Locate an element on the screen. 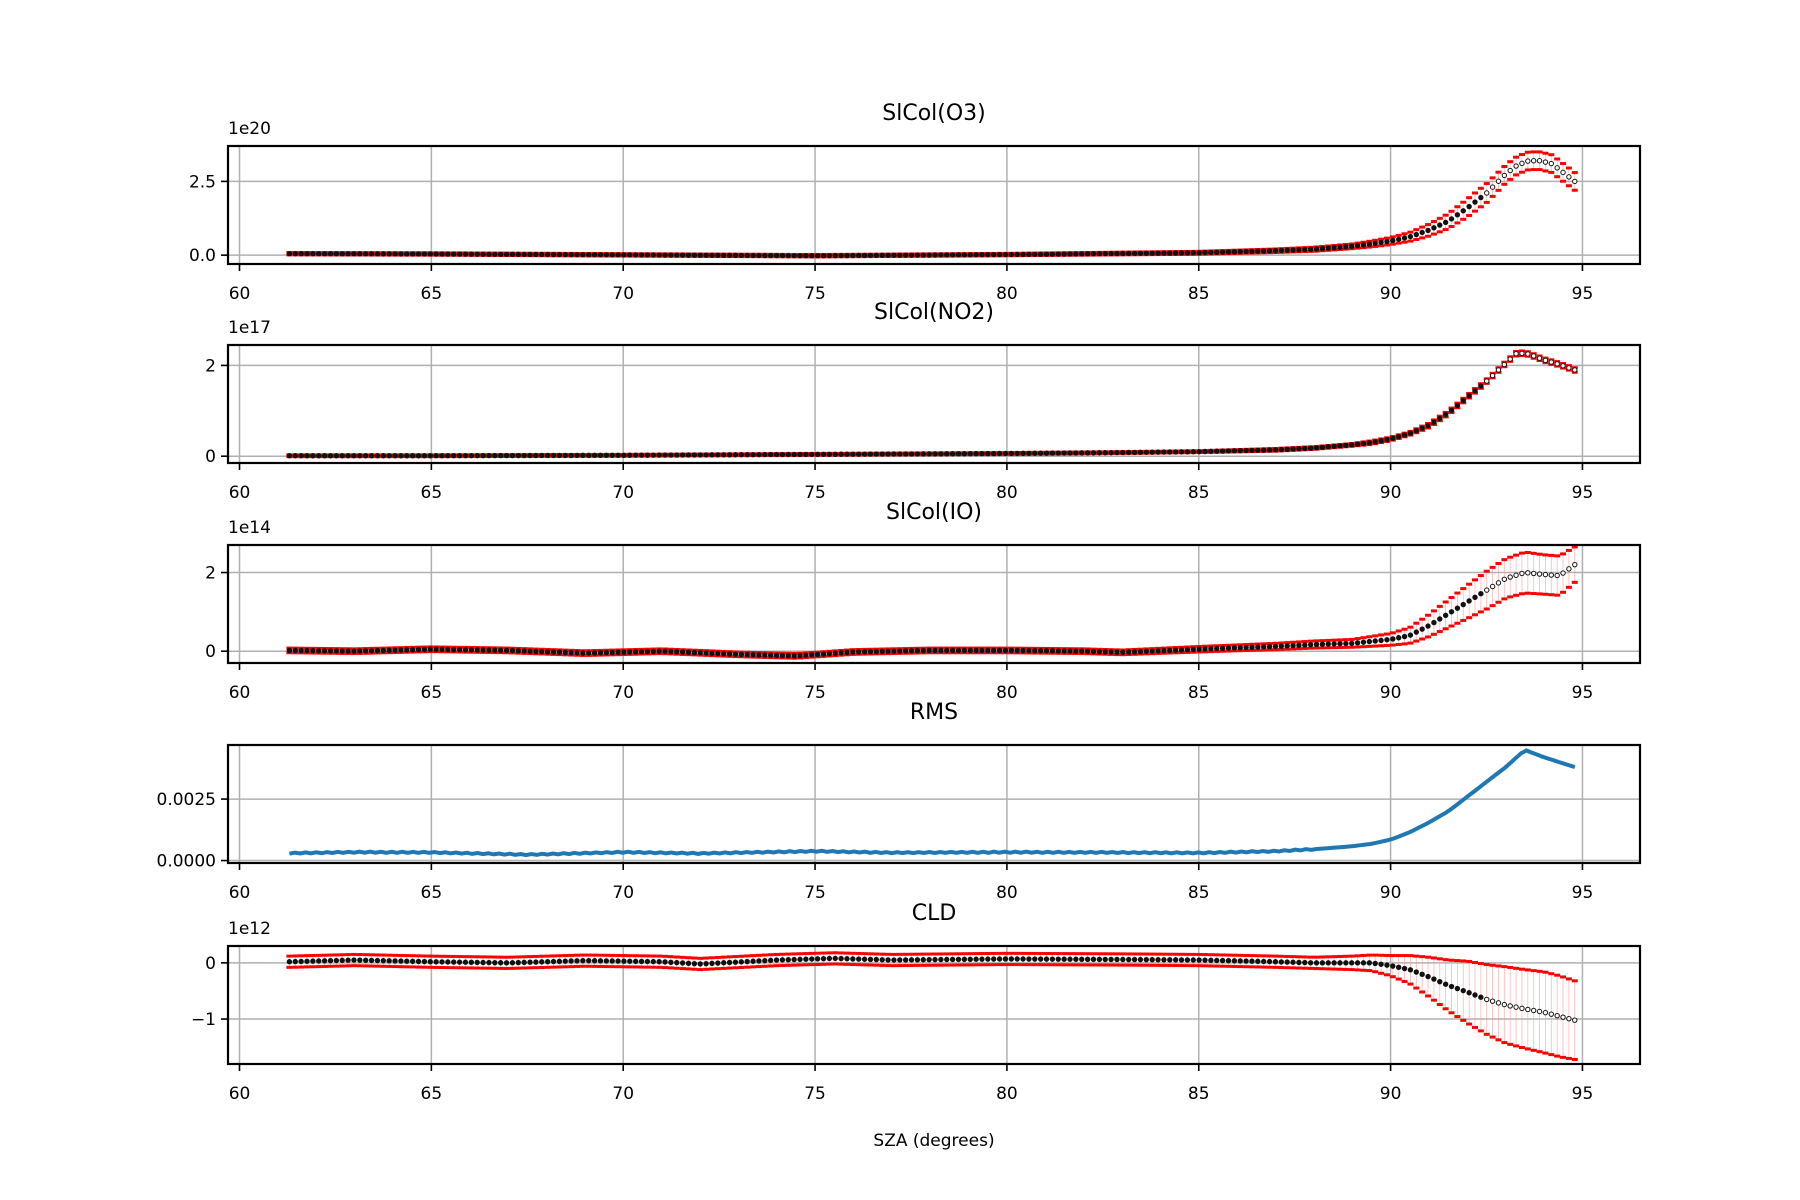 The height and width of the screenshot is (1200, 1800). x-tick-label: 70 is located at coordinates (623, 1094).